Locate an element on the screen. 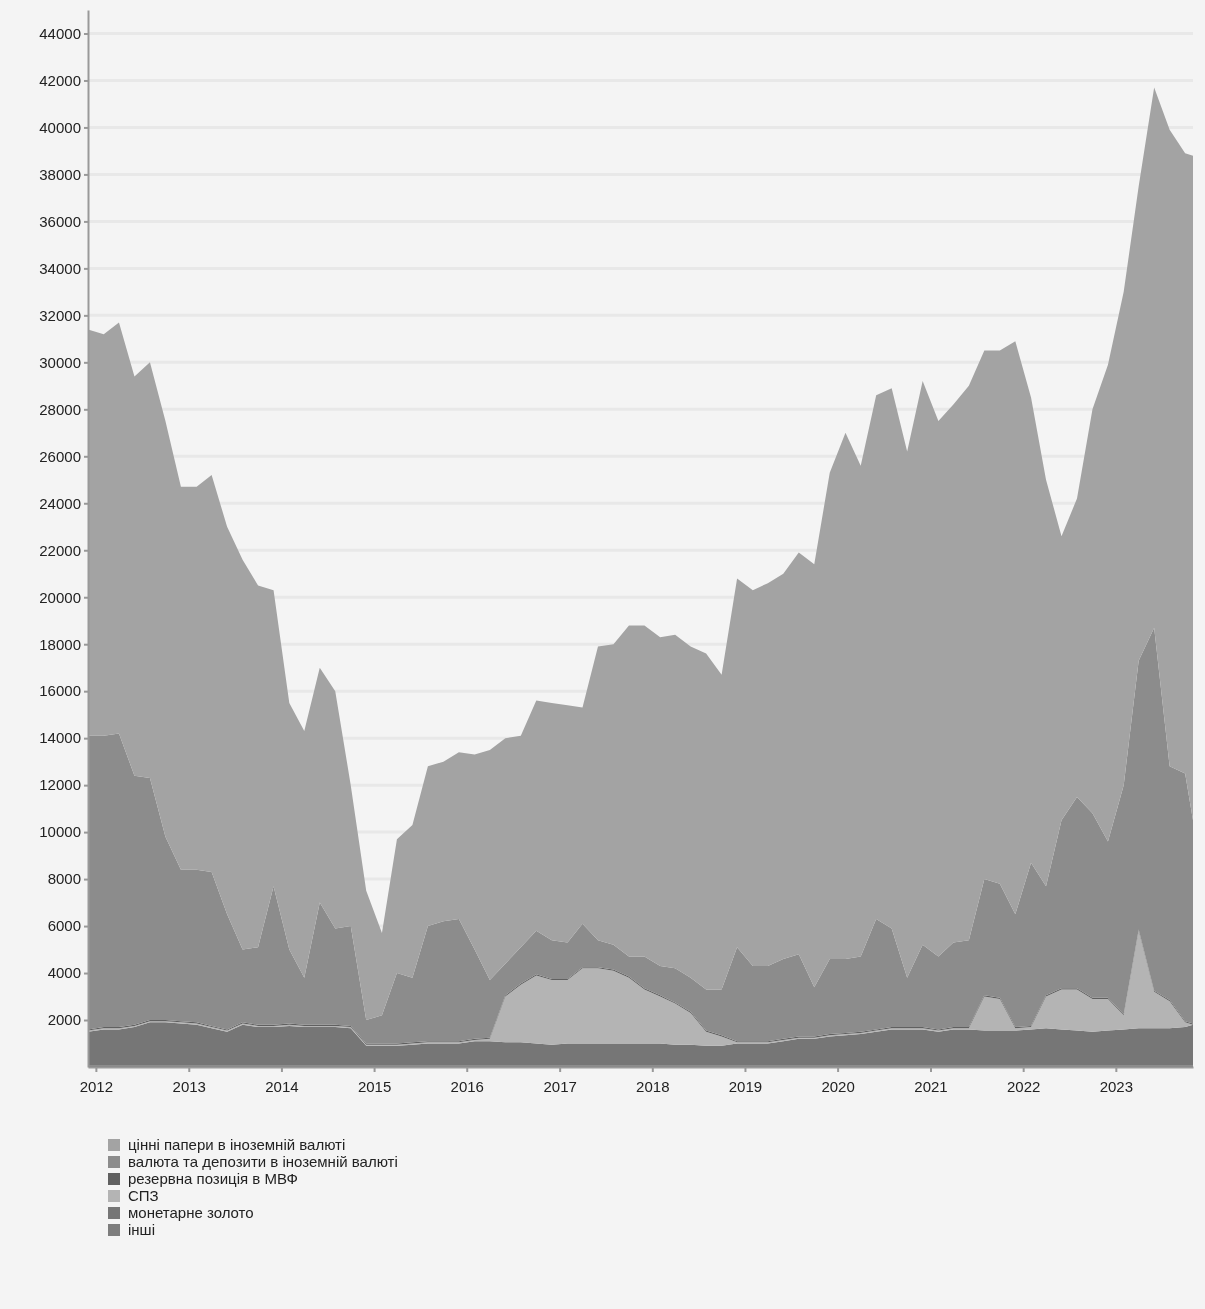 The width and height of the screenshot is (1205, 1309). y-tick-label: 10000 is located at coordinates (60, 832).